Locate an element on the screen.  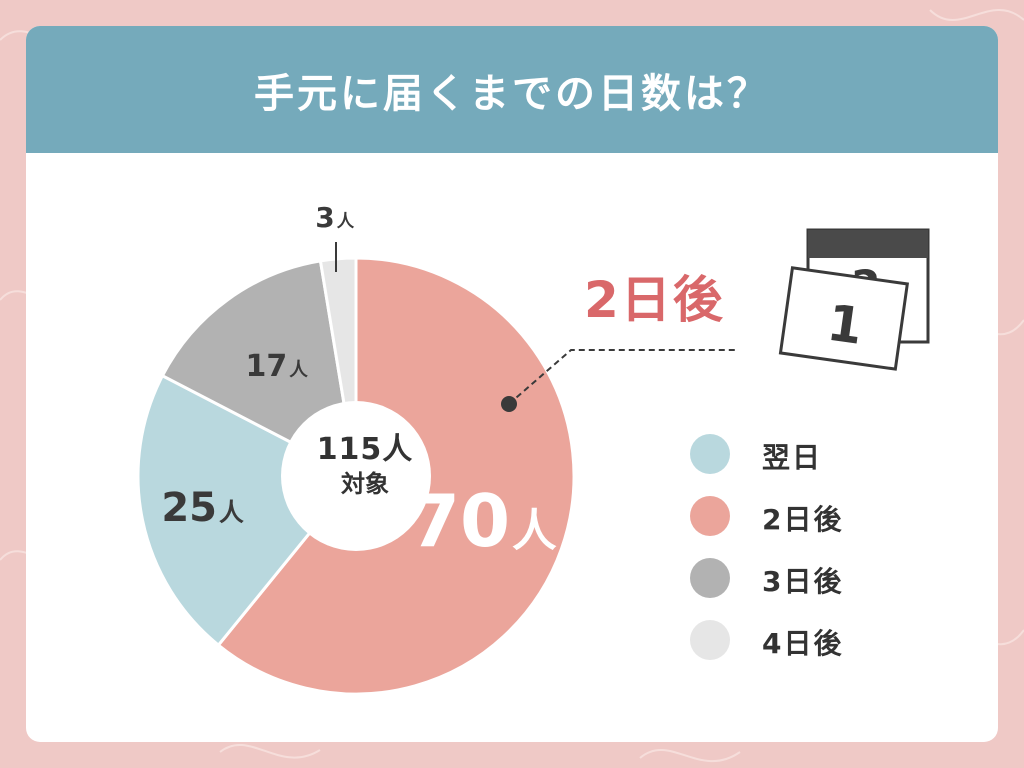
calendar-binding is located at coordinates (868, 244).